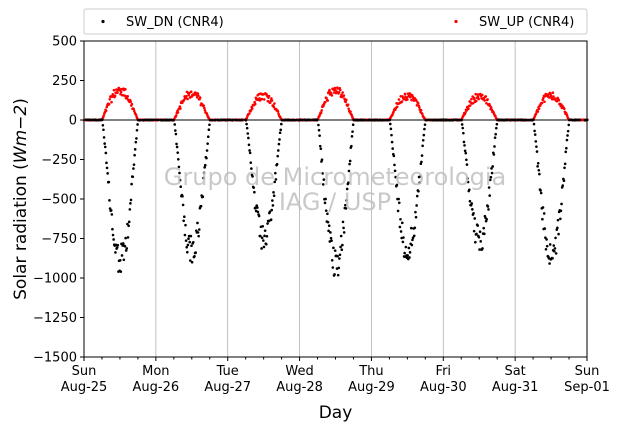 The width and height of the screenshot is (621, 431). What do you see at coordinates (55, 279) in the screenshot?
I see `y-tick-label: −1000` at bounding box center [55, 279].